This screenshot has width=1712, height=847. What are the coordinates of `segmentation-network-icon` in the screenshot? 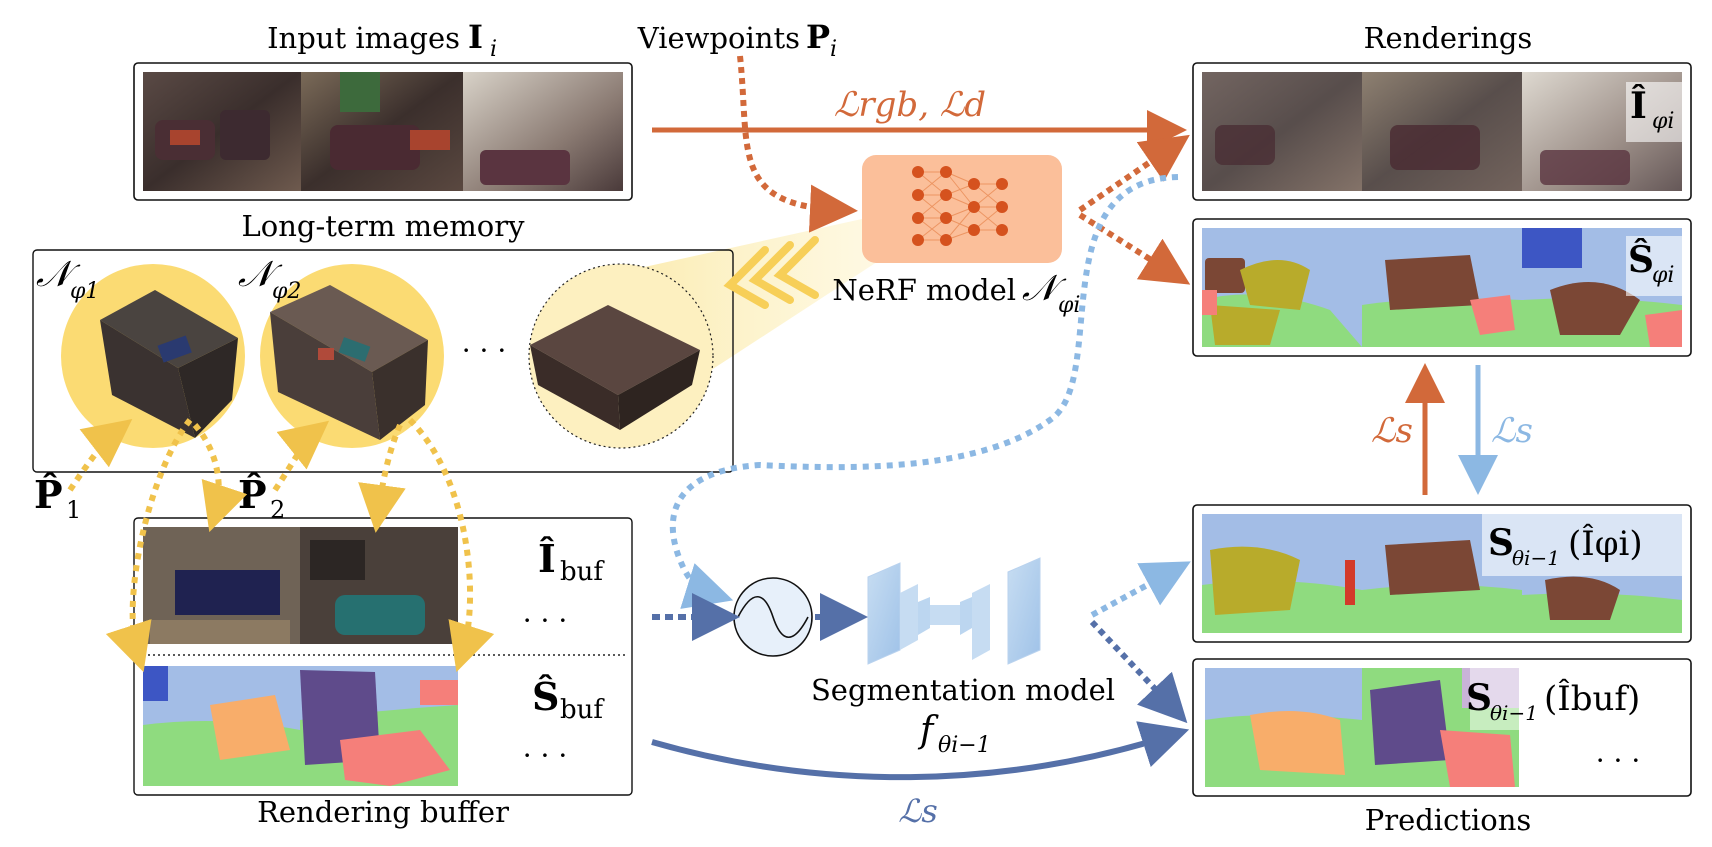 It's located at (954, 611).